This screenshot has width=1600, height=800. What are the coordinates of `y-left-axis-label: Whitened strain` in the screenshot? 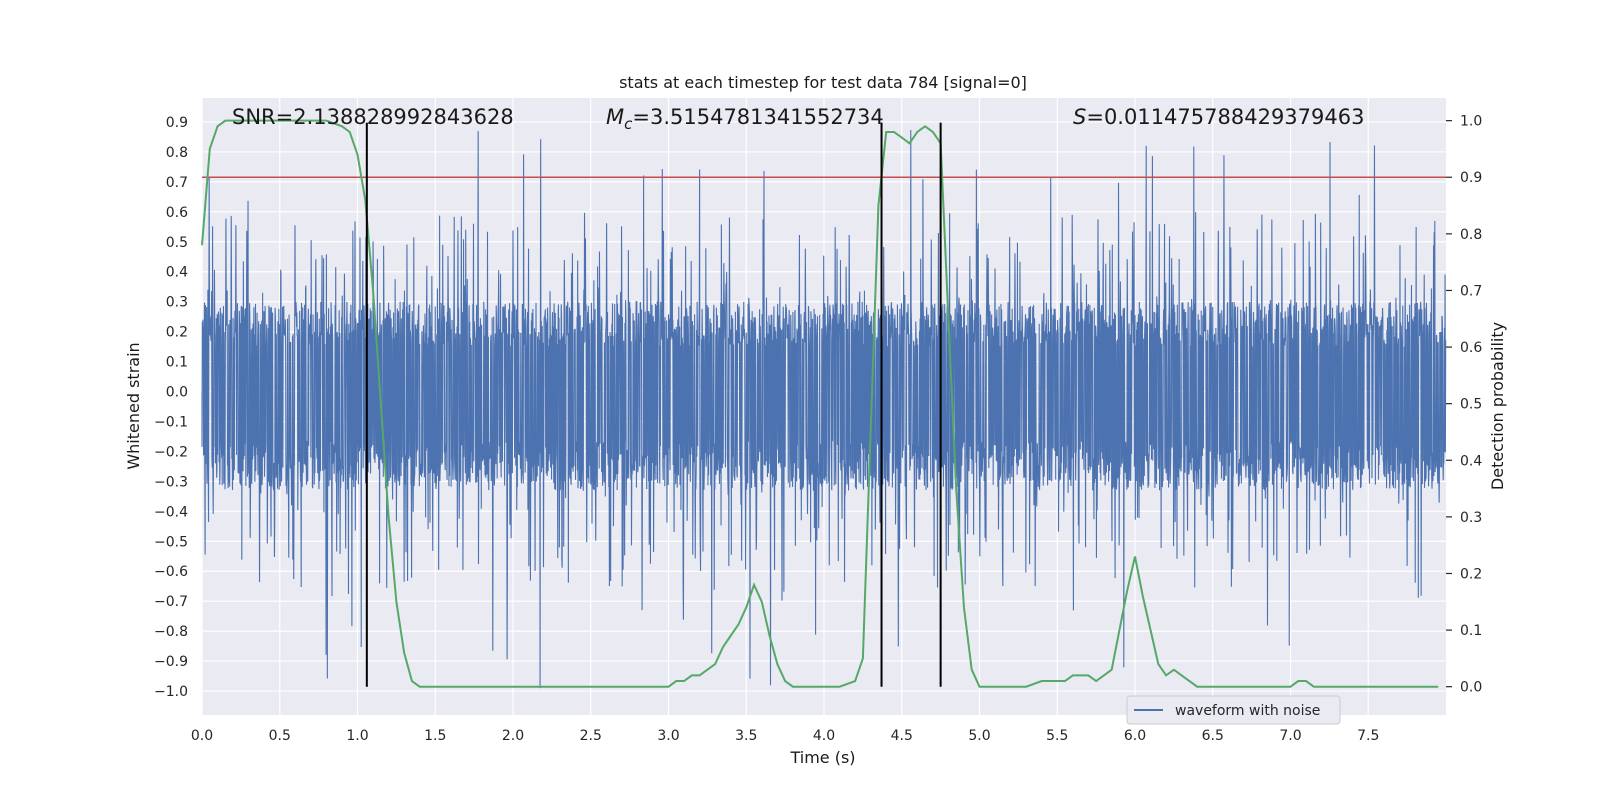 It's located at (133, 405).